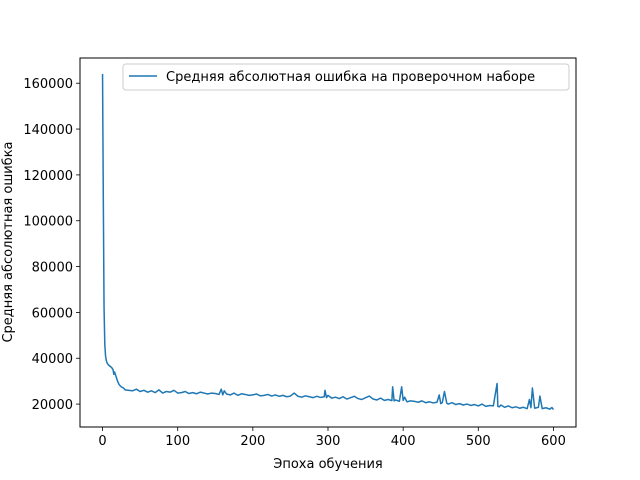  What do you see at coordinates (403, 441) in the screenshot?
I see `x-tick-label: 400` at bounding box center [403, 441].